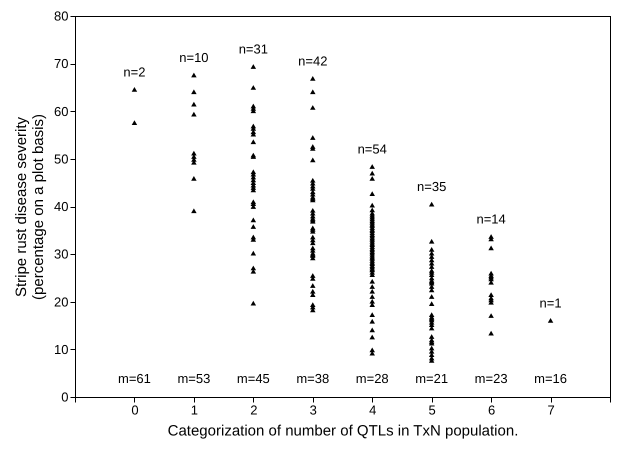 The image size is (636, 450). I want to click on x-tick-label: 0, so click(135, 410).